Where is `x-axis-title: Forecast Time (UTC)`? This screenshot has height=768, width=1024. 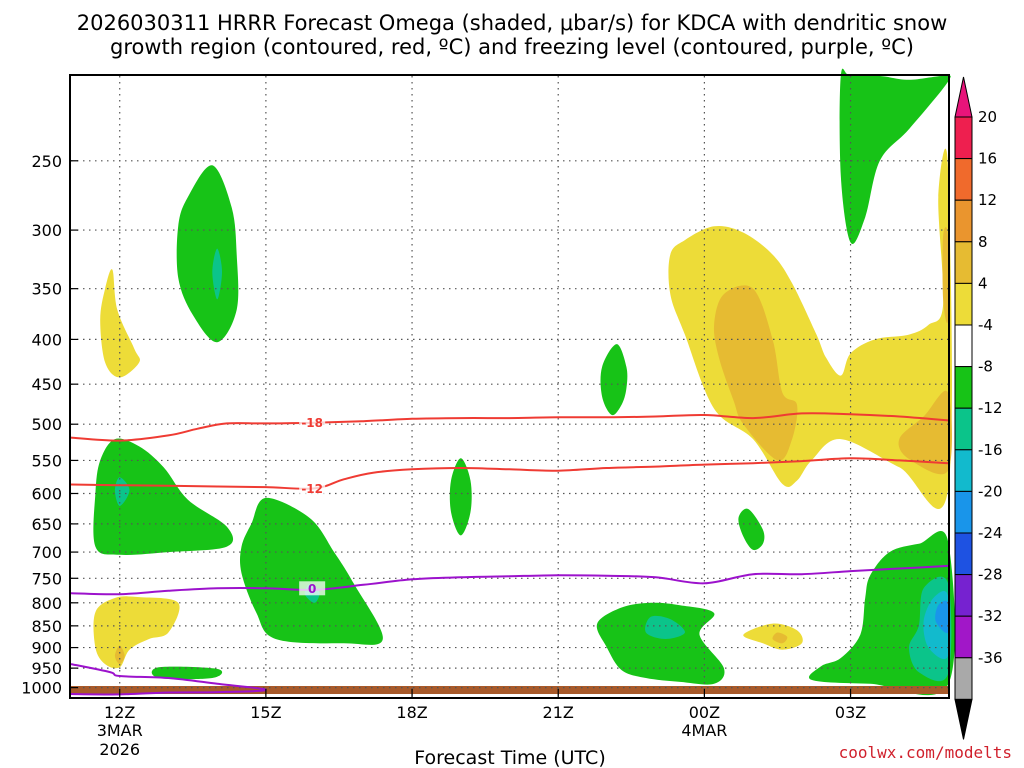 x-axis-title: Forecast Time (UTC) is located at coordinates (509, 757).